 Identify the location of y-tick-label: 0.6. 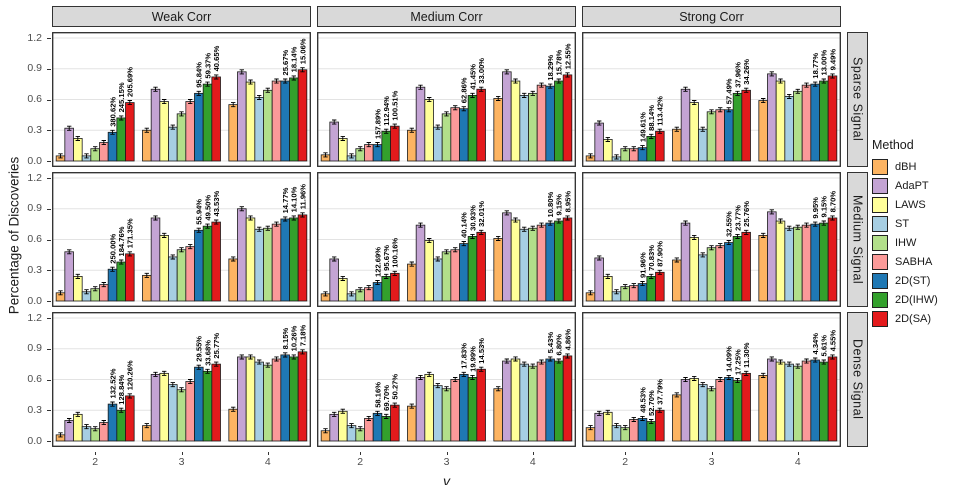
(34, 99).